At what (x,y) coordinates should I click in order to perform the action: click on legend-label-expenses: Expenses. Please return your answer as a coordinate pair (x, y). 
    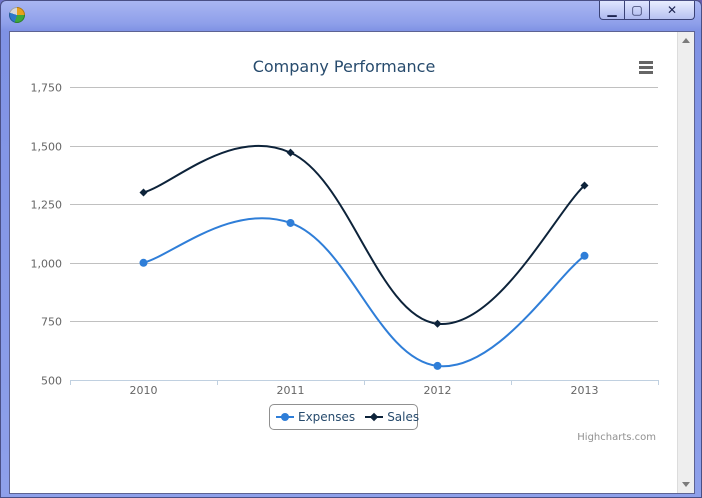
    Looking at the image, I should click on (327, 417).